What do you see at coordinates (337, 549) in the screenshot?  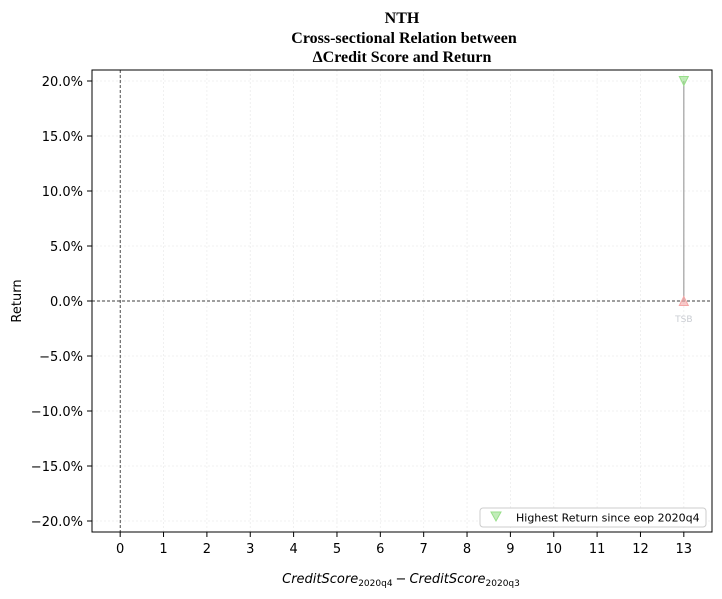 I see `x-tick-label: 5` at bounding box center [337, 549].